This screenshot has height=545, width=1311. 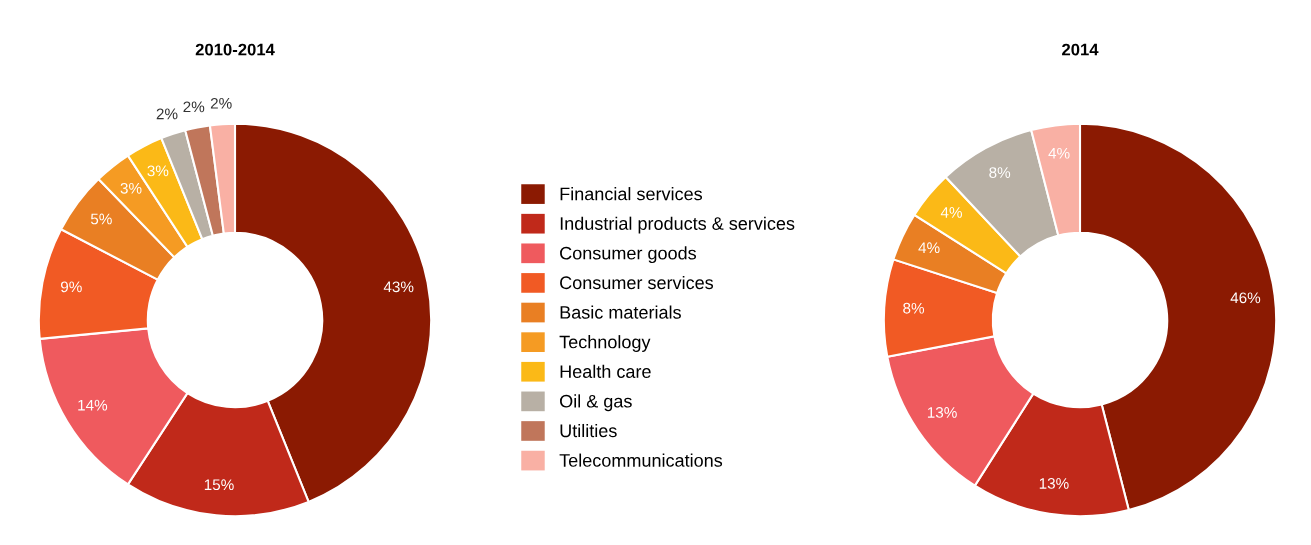 I want to click on chart-title: 2010-2014, so click(x=235, y=49).